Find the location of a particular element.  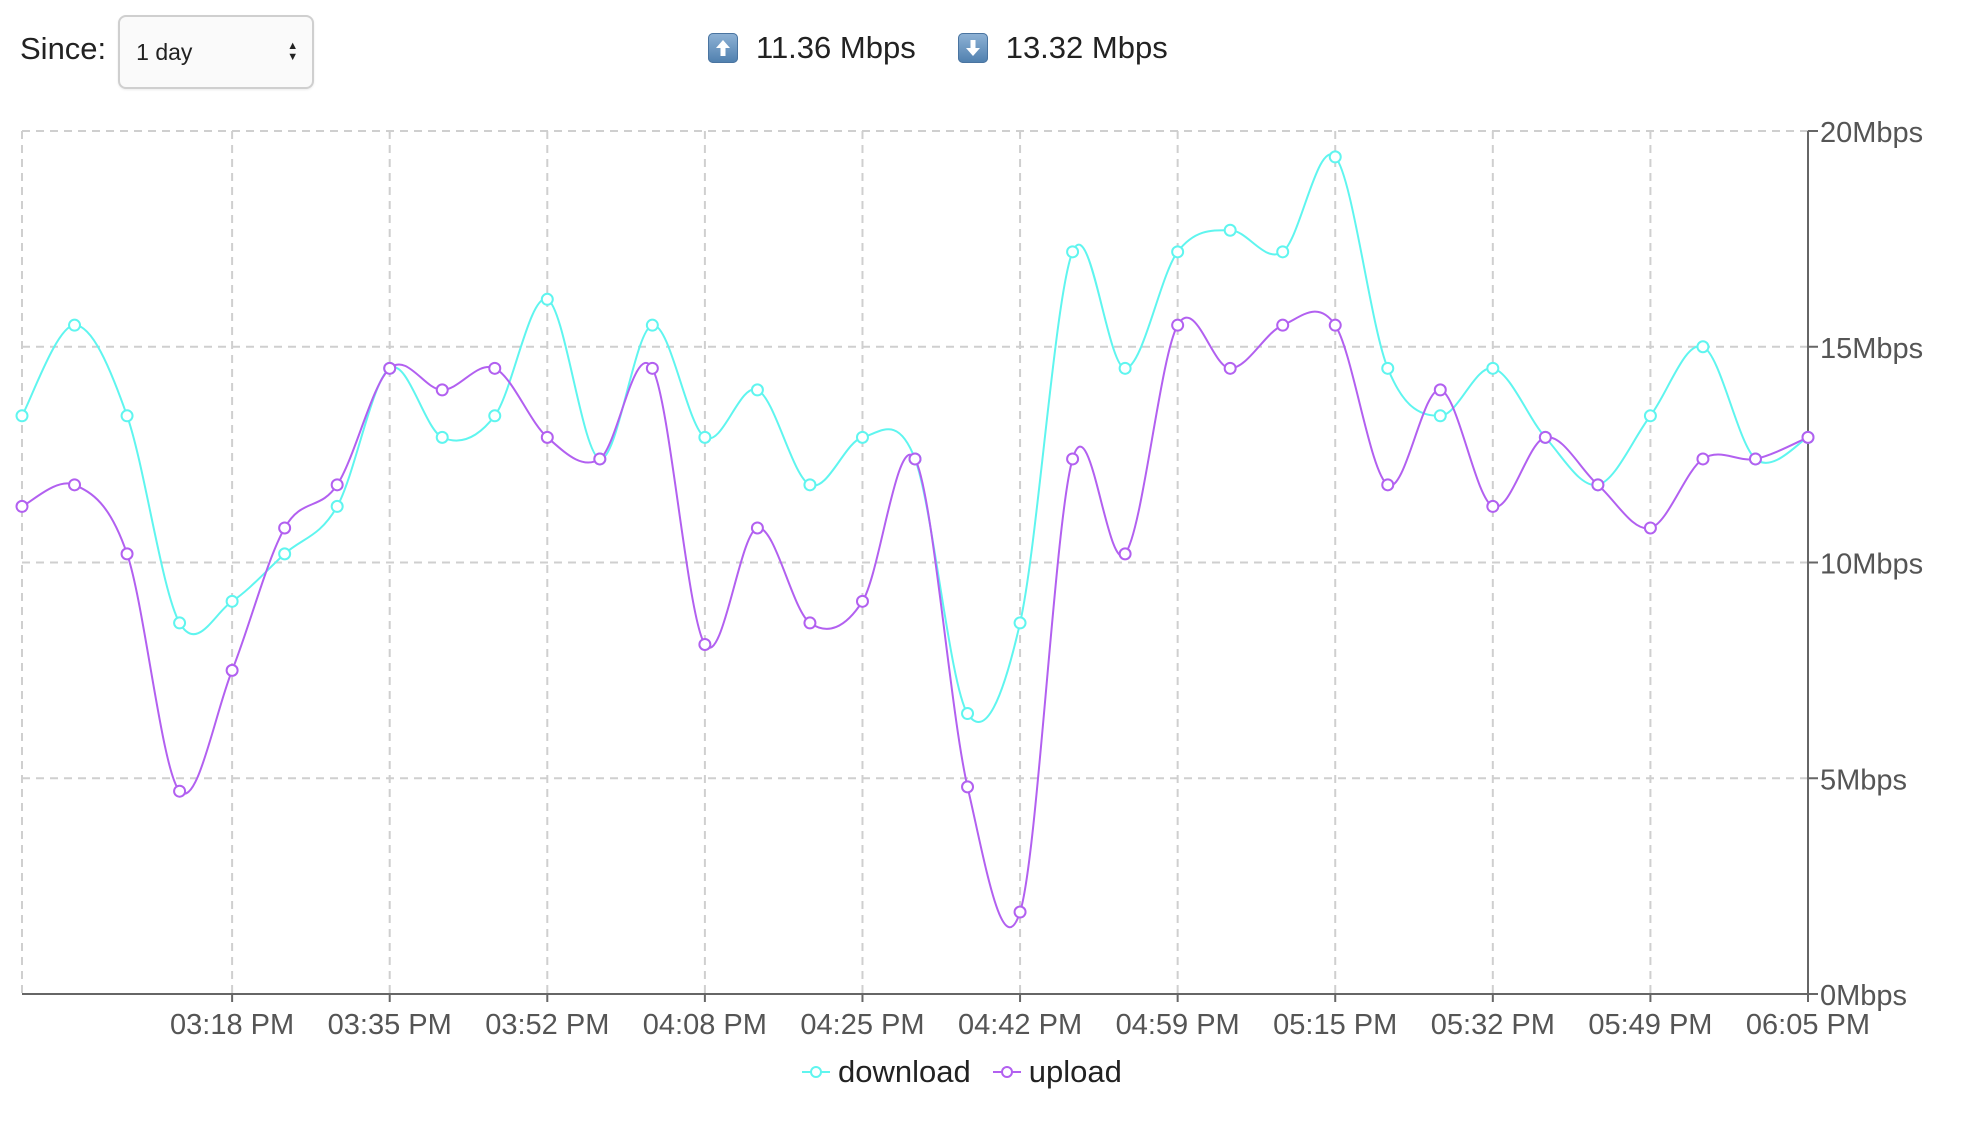

x-tick-label: 04:08 PM is located at coordinates (705, 1024).